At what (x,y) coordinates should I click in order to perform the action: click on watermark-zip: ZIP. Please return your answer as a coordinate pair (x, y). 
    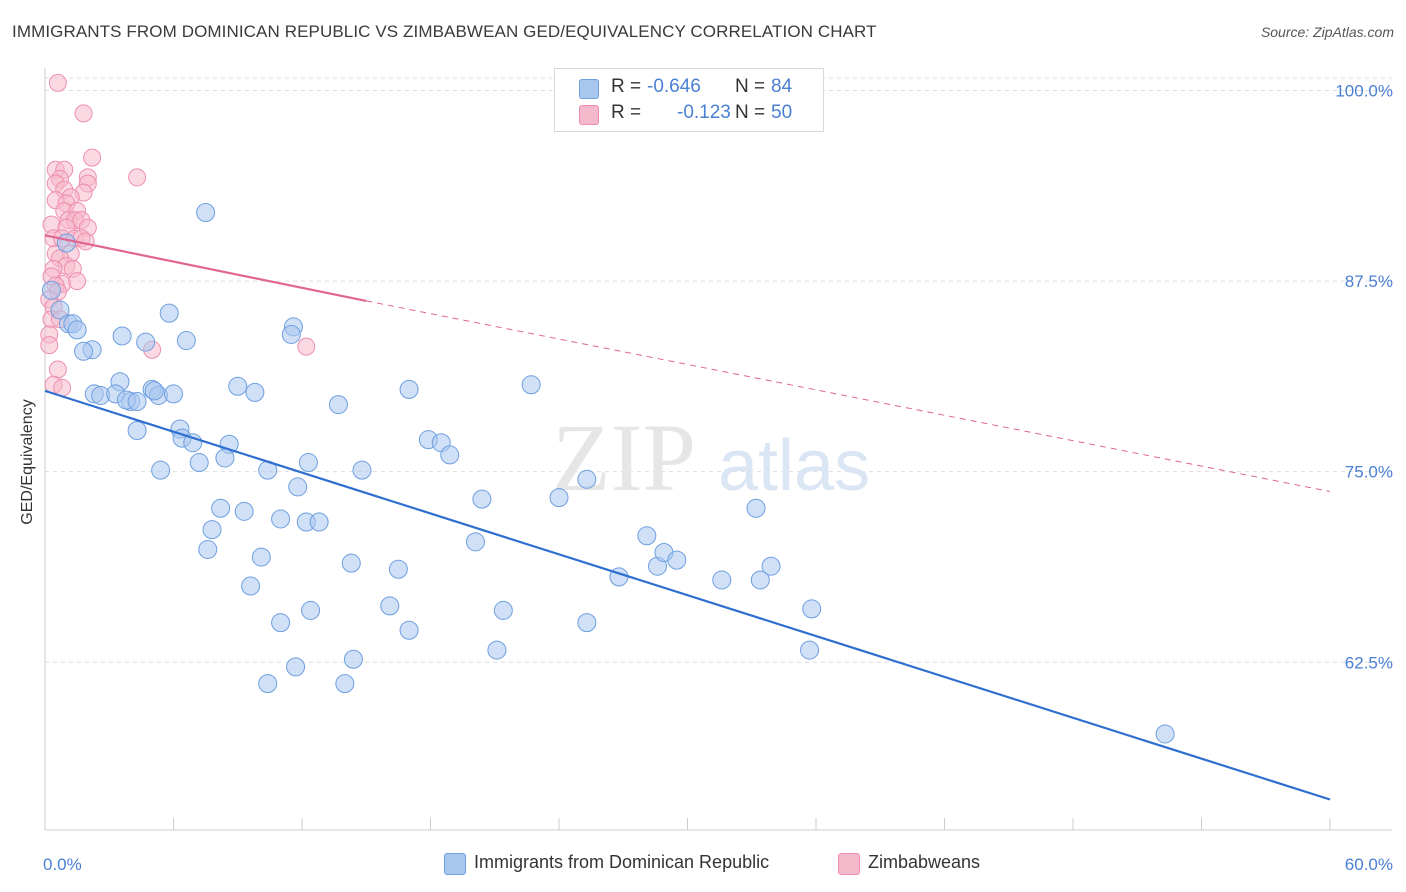
    Looking at the image, I should click on (624, 457).